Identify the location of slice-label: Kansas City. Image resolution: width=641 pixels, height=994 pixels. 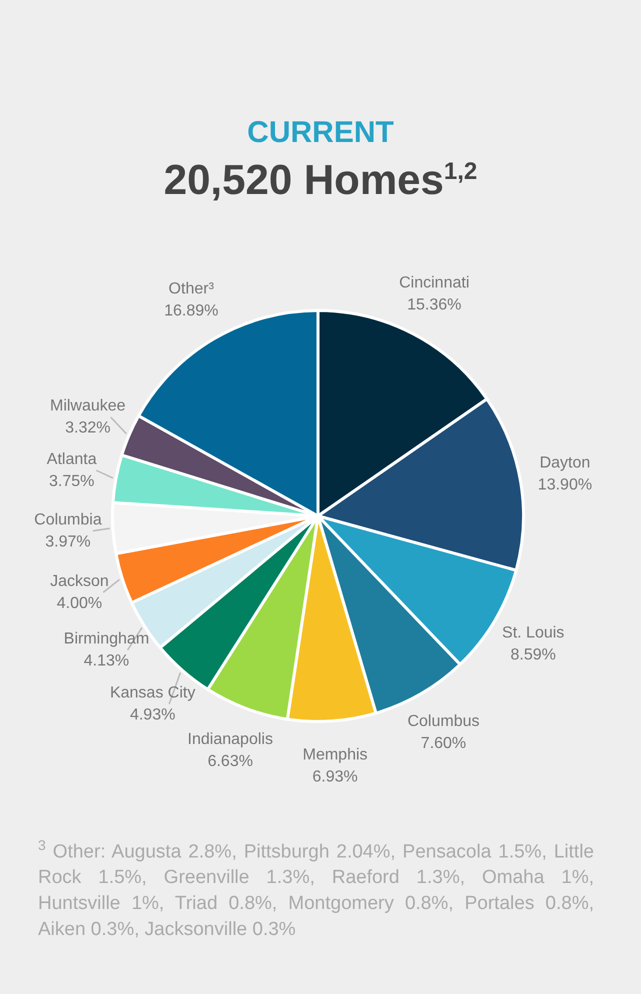
(153, 693).